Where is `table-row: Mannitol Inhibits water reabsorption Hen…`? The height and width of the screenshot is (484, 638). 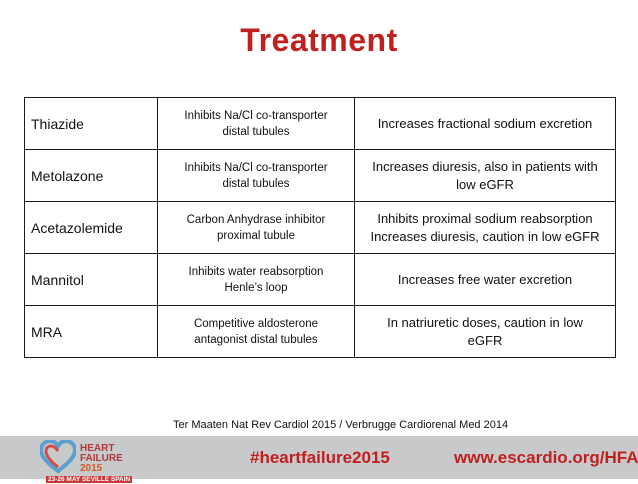 table-row: Mannitol Inhibits water reabsorption Hen… is located at coordinates (320, 279).